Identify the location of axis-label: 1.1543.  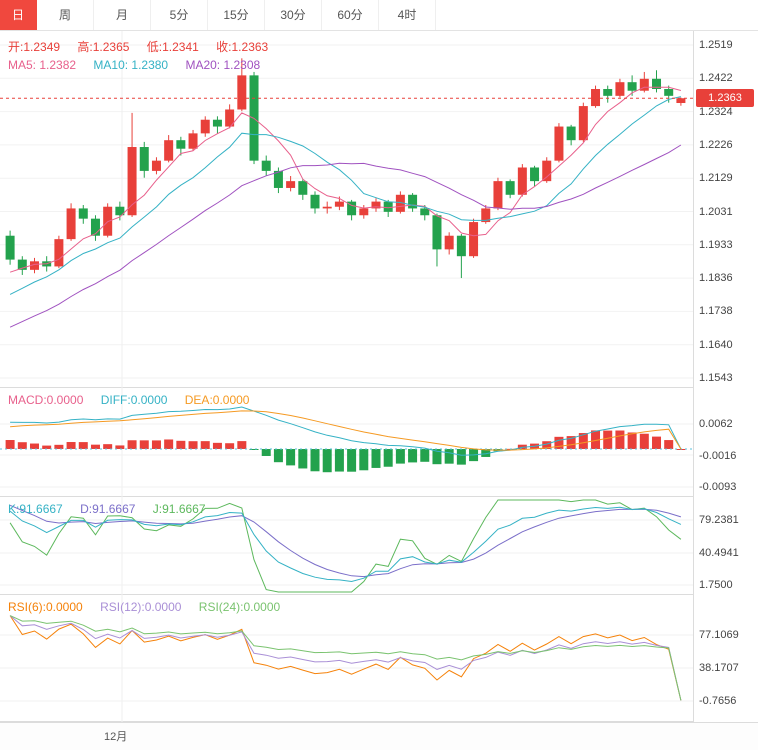
(716, 378).